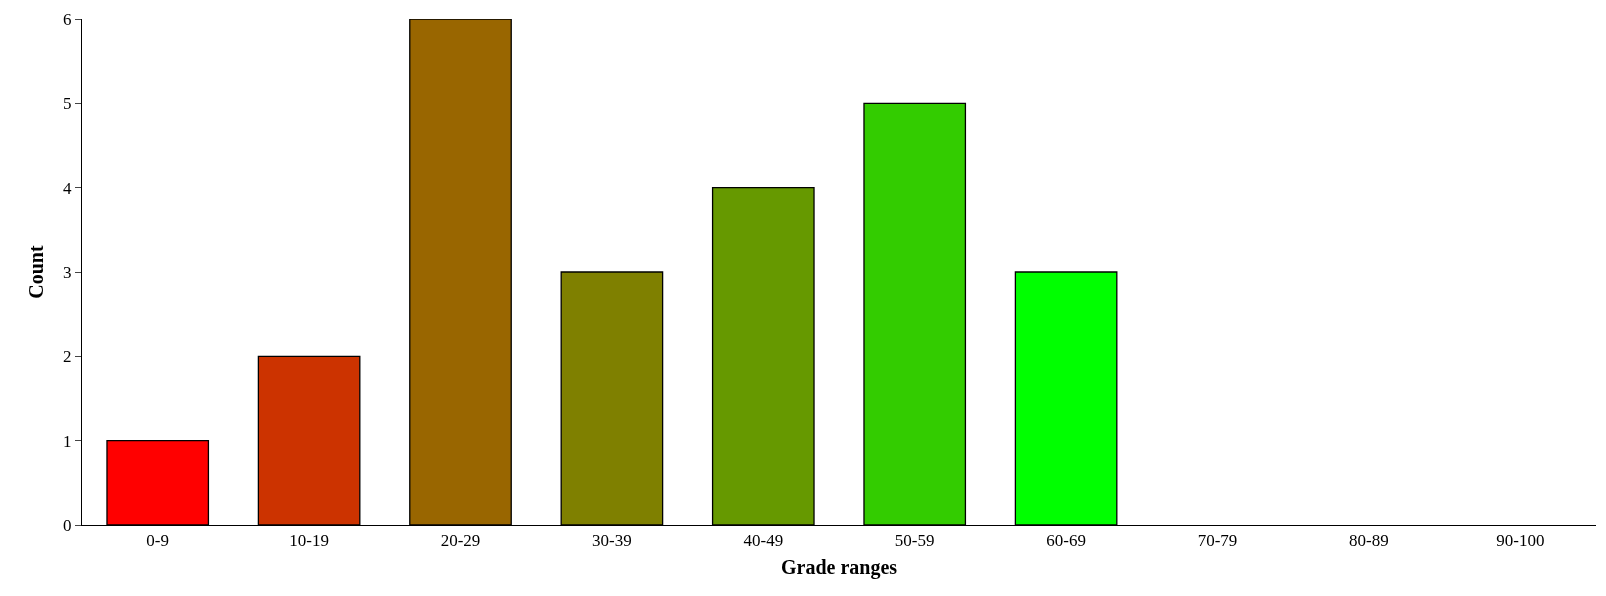 The height and width of the screenshot is (596, 1606). What do you see at coordinates (67, 272) in the screenshot?
I see `y-tick-label: 3` at bounding box center [67, 272].